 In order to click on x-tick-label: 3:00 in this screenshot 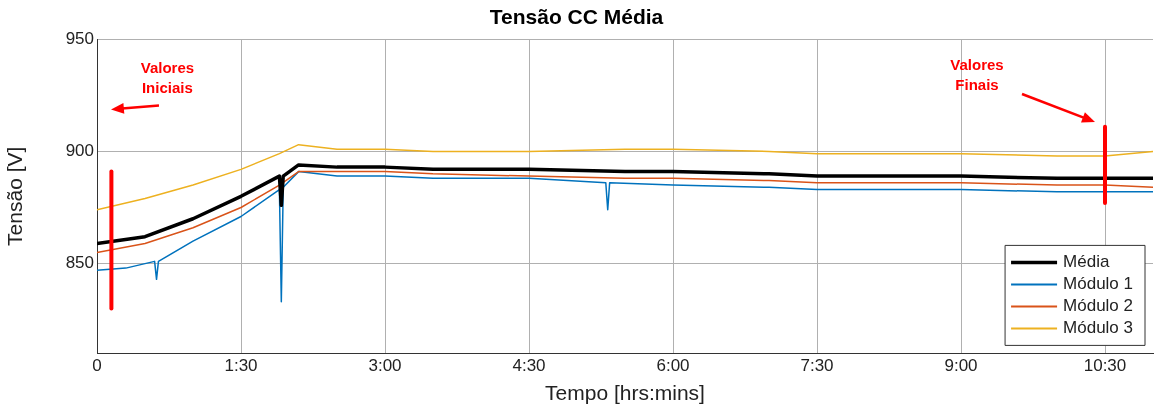, I will do `click(385, 366)`.